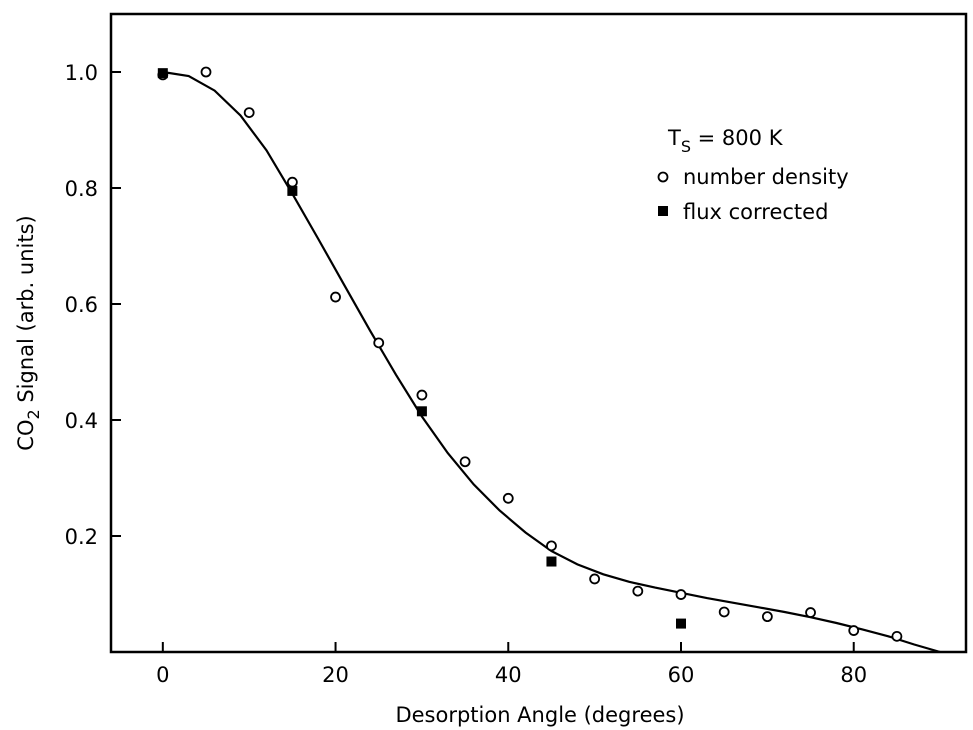 The width and height of the screenshot is (973, 730). Describe the element at coordinates (81, 305) in the screenshot. I see `y-tick-label: 0.6` at that location.